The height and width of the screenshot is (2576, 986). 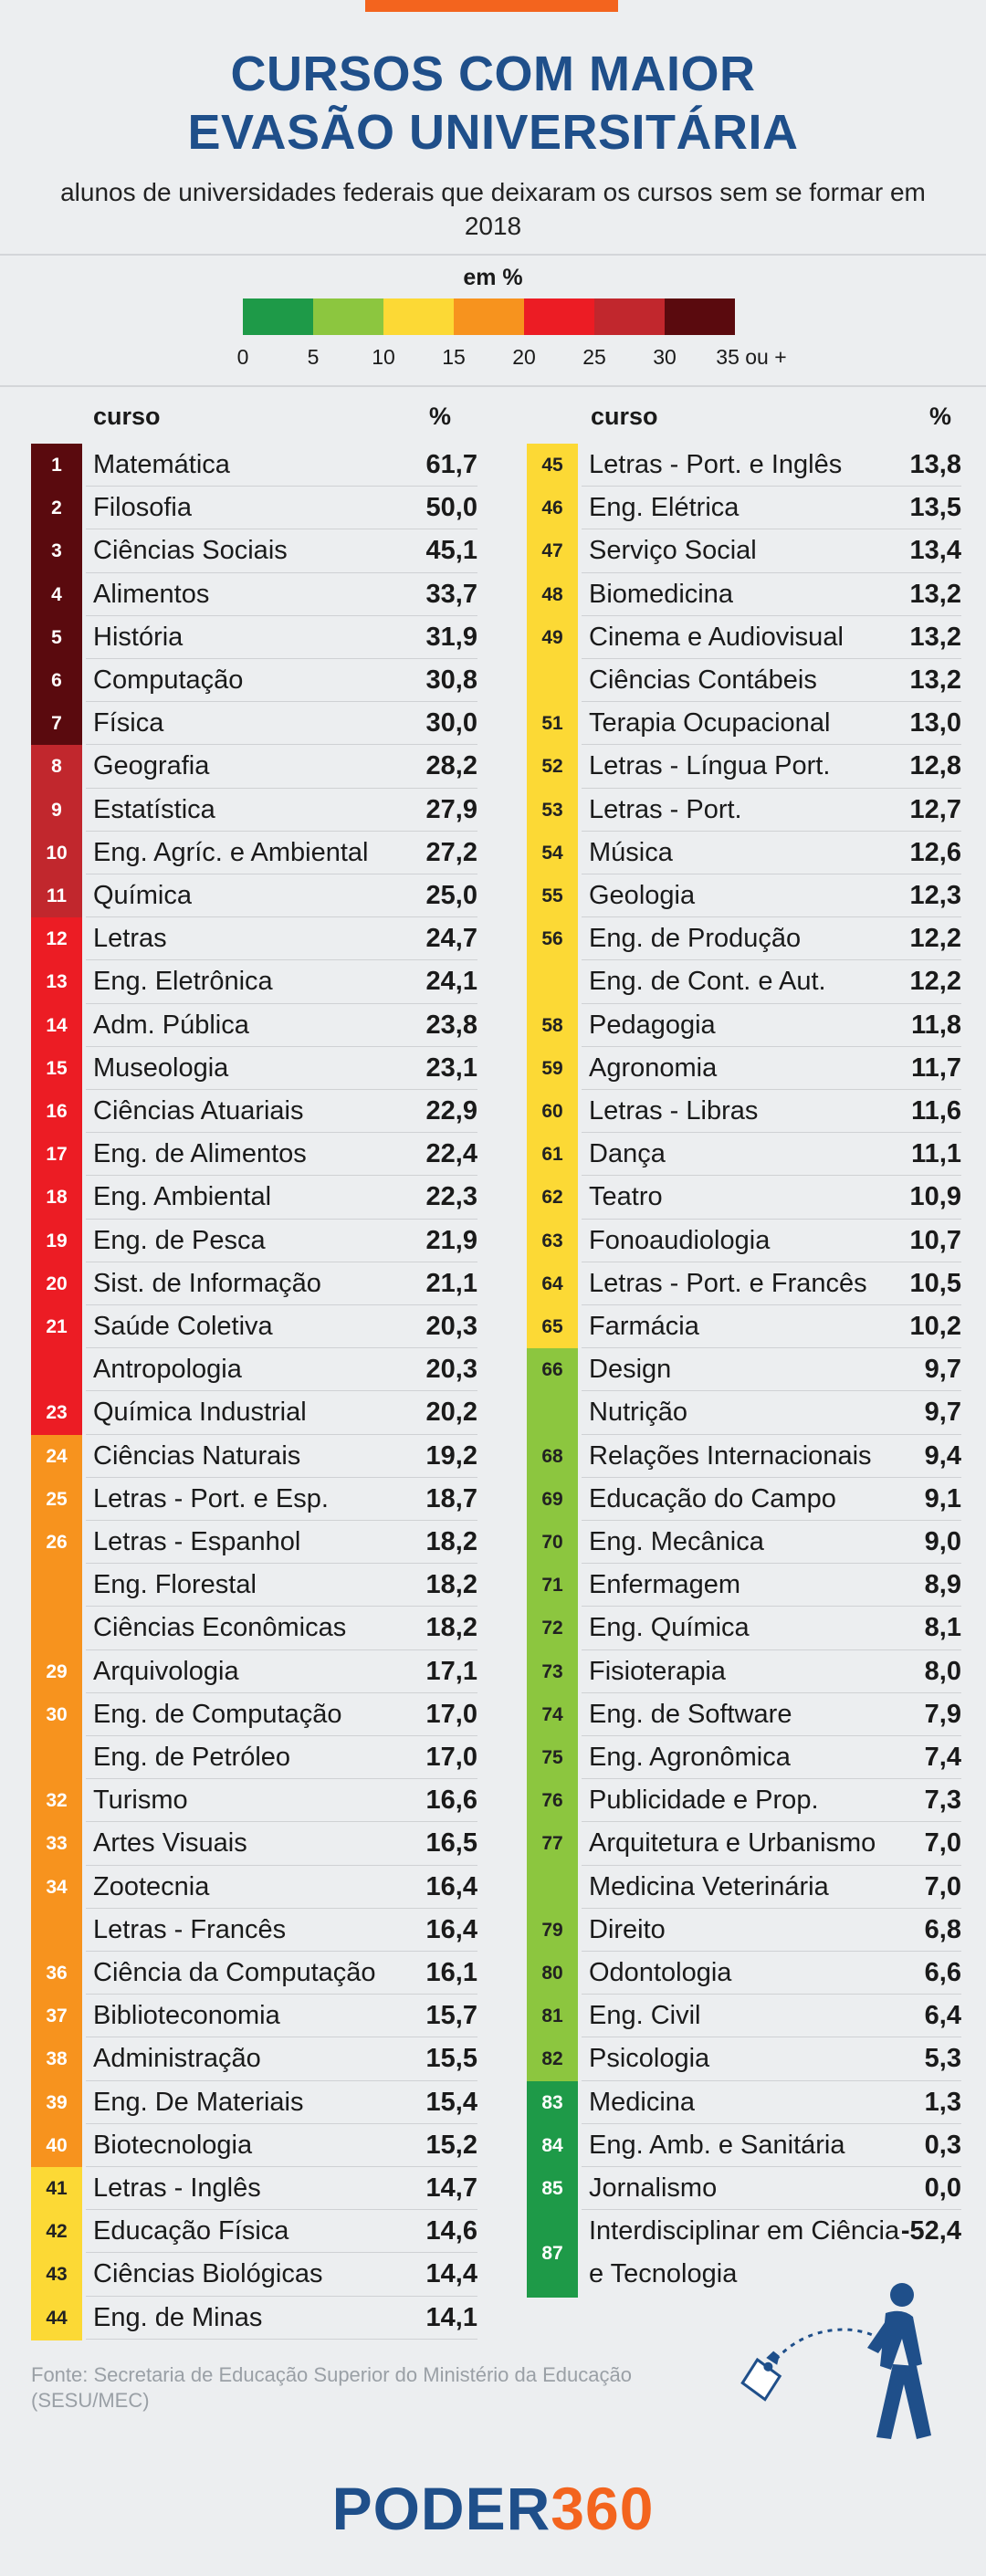 What do you see at coordinates (942, 2016) in the screenshot?
I see `course-percent: 6,4` at bounding box center [942, 2016].